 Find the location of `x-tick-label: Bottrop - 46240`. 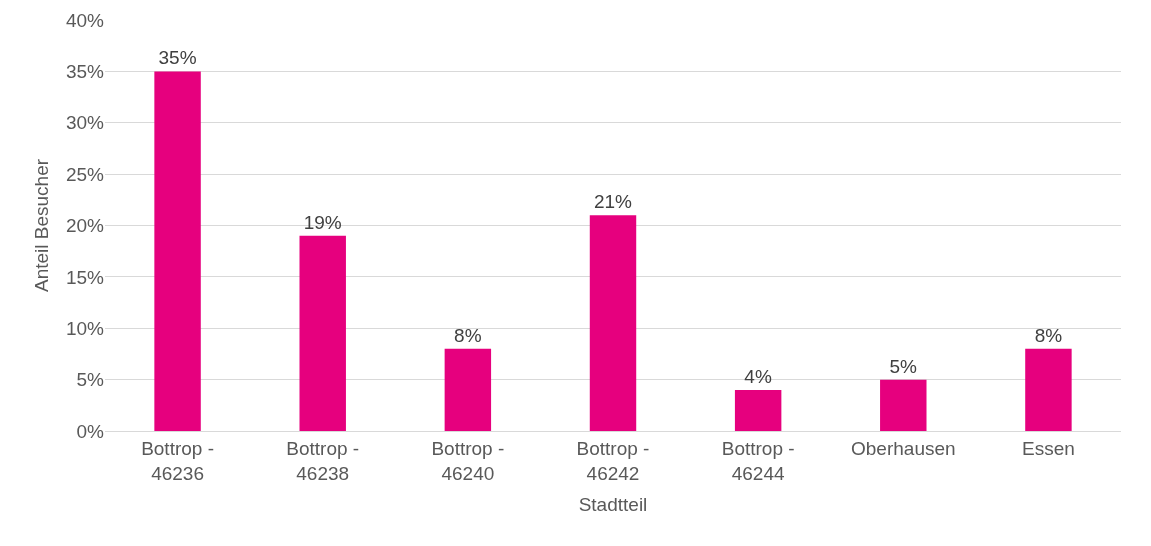

x-tick-label: Bottrop - 46240 is located at coordinates (468, 460).